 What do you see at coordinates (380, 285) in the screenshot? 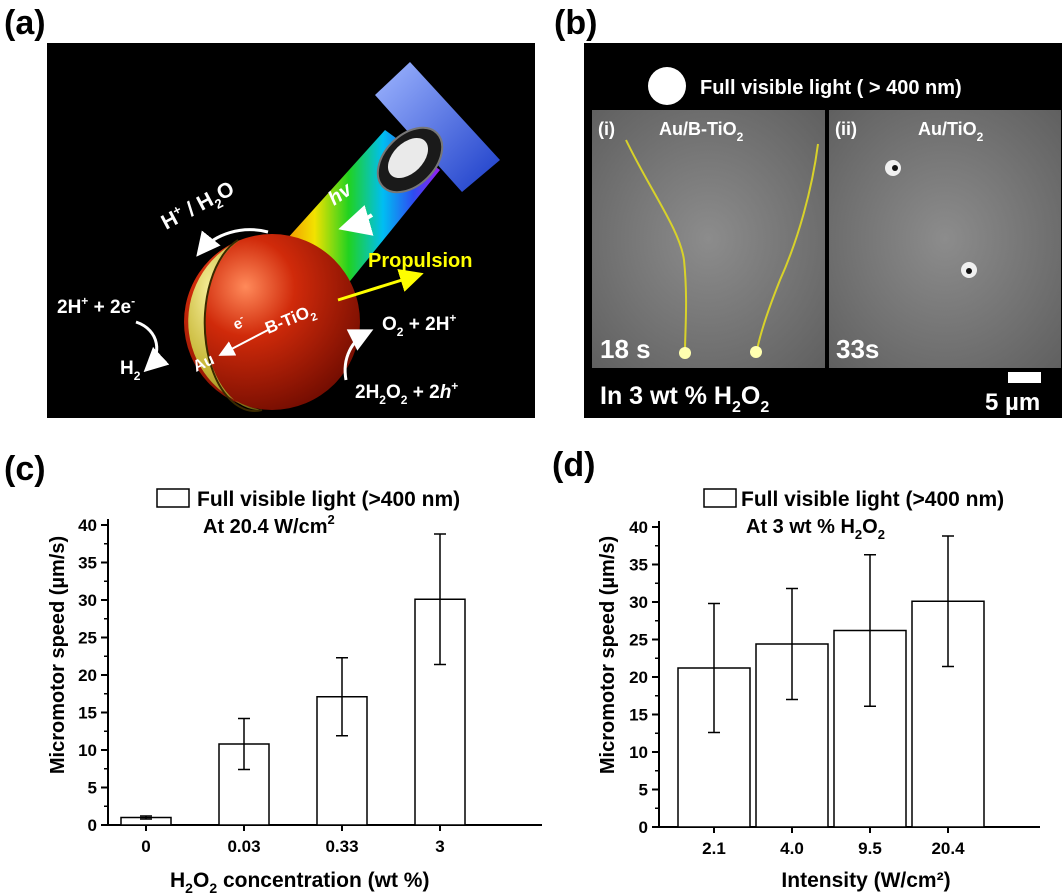
I see `propulsion-arrow` at bounding box center [380, 285].